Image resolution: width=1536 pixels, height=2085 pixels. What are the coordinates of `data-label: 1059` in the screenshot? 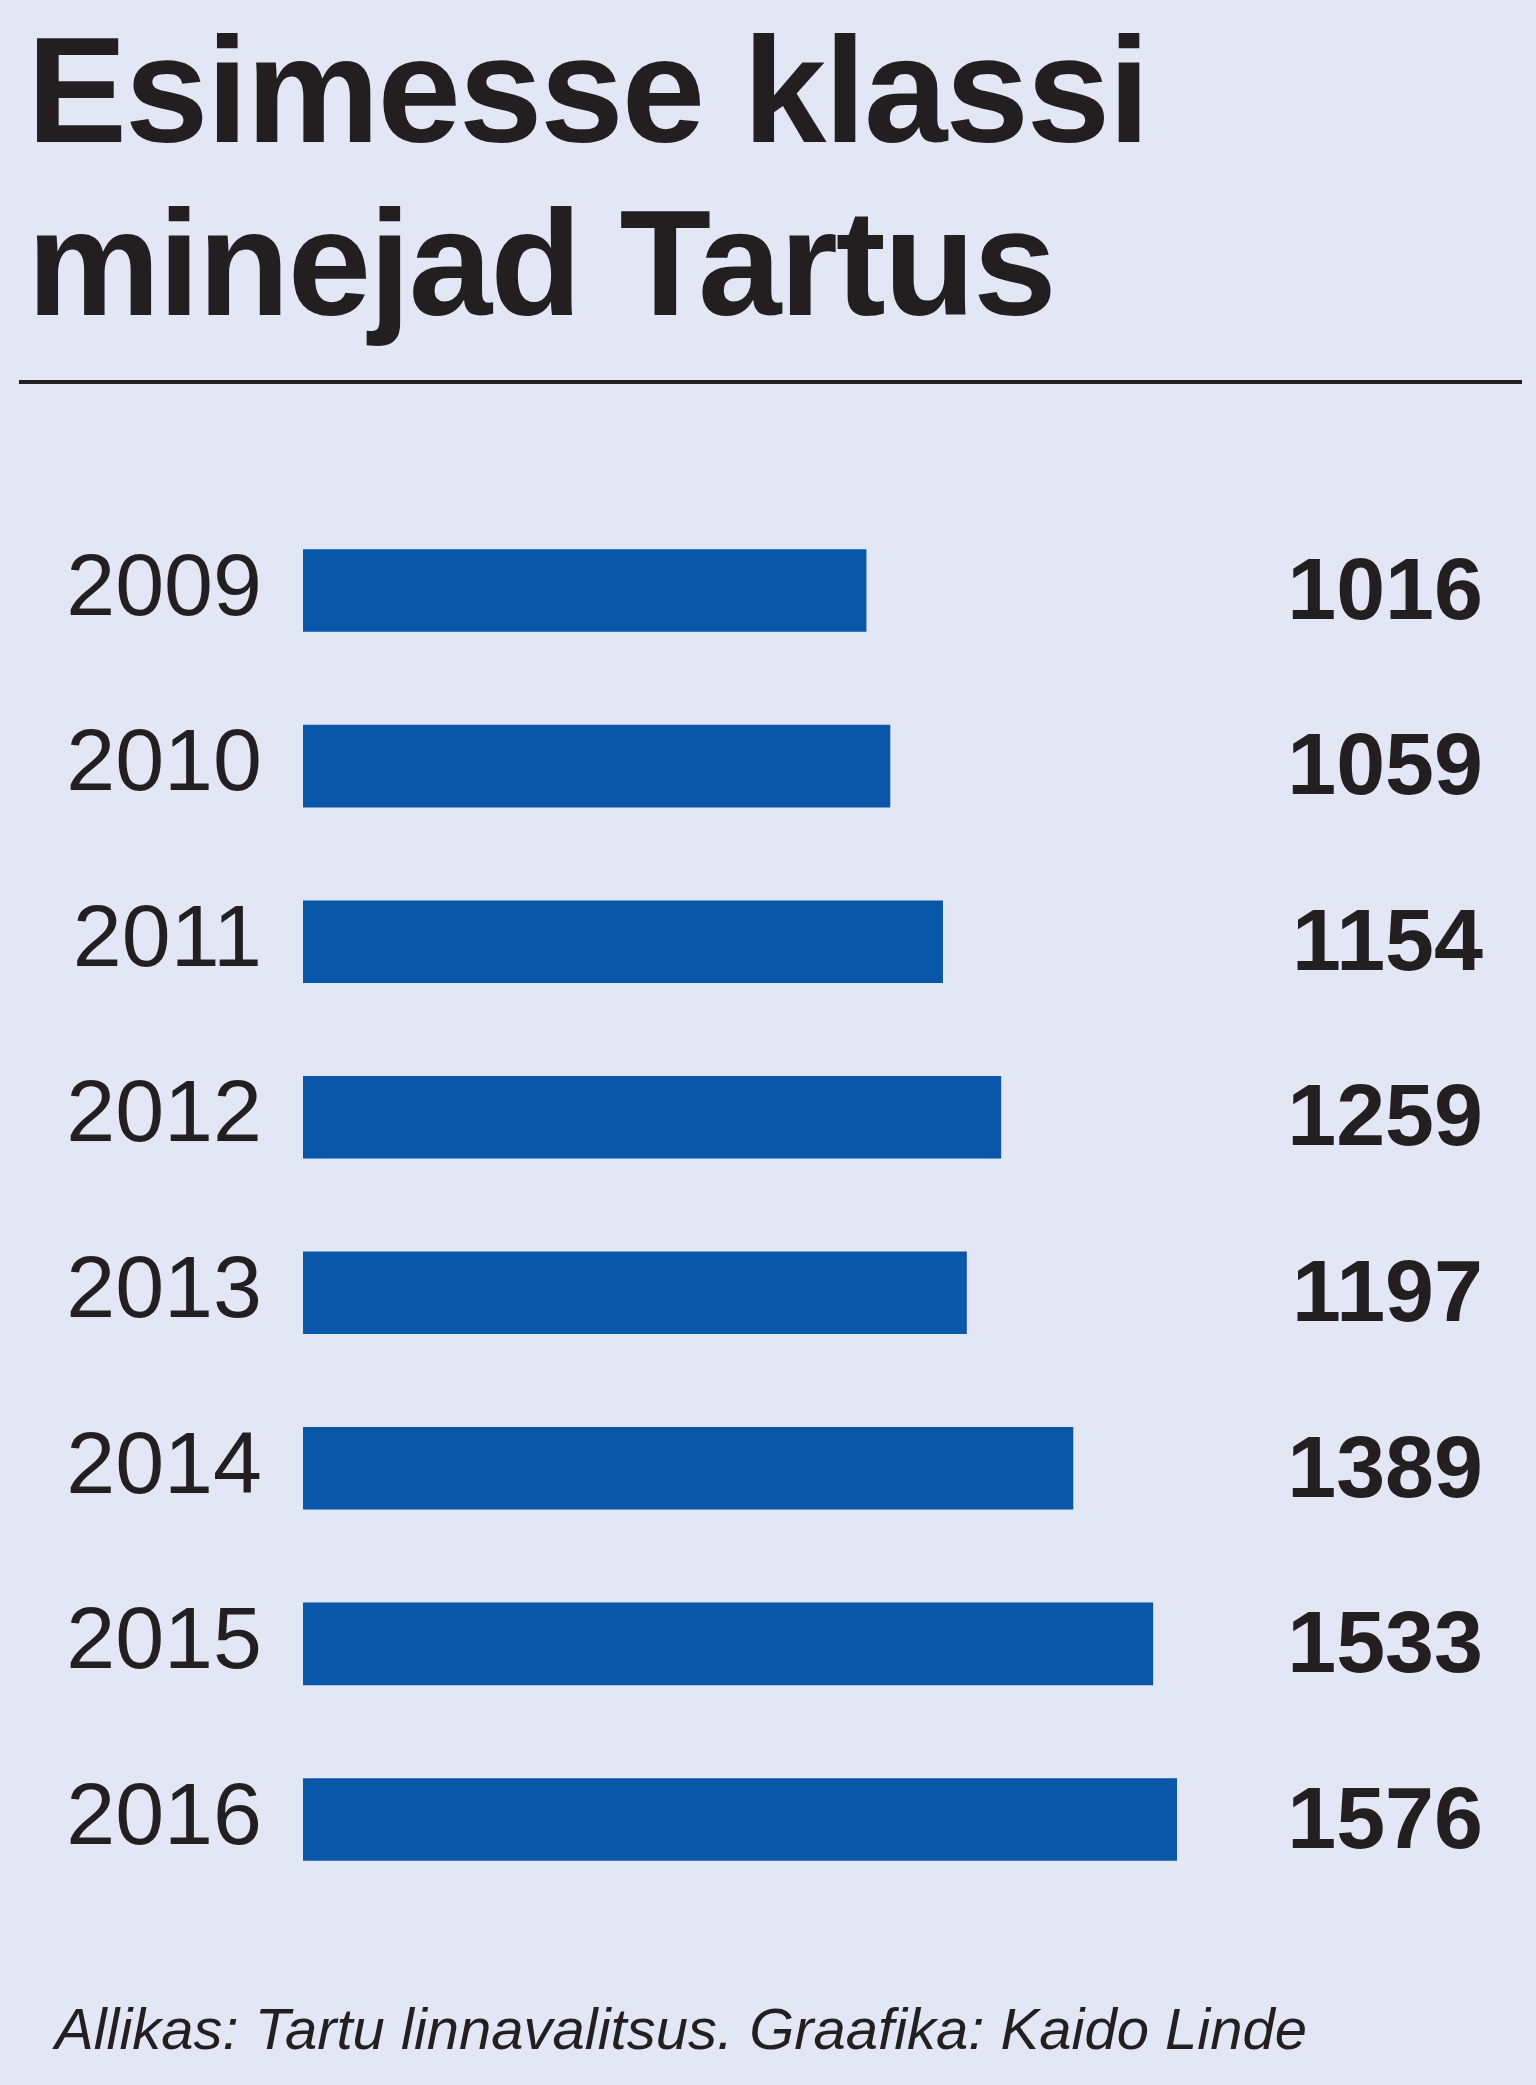 It's located at (1385, 764).